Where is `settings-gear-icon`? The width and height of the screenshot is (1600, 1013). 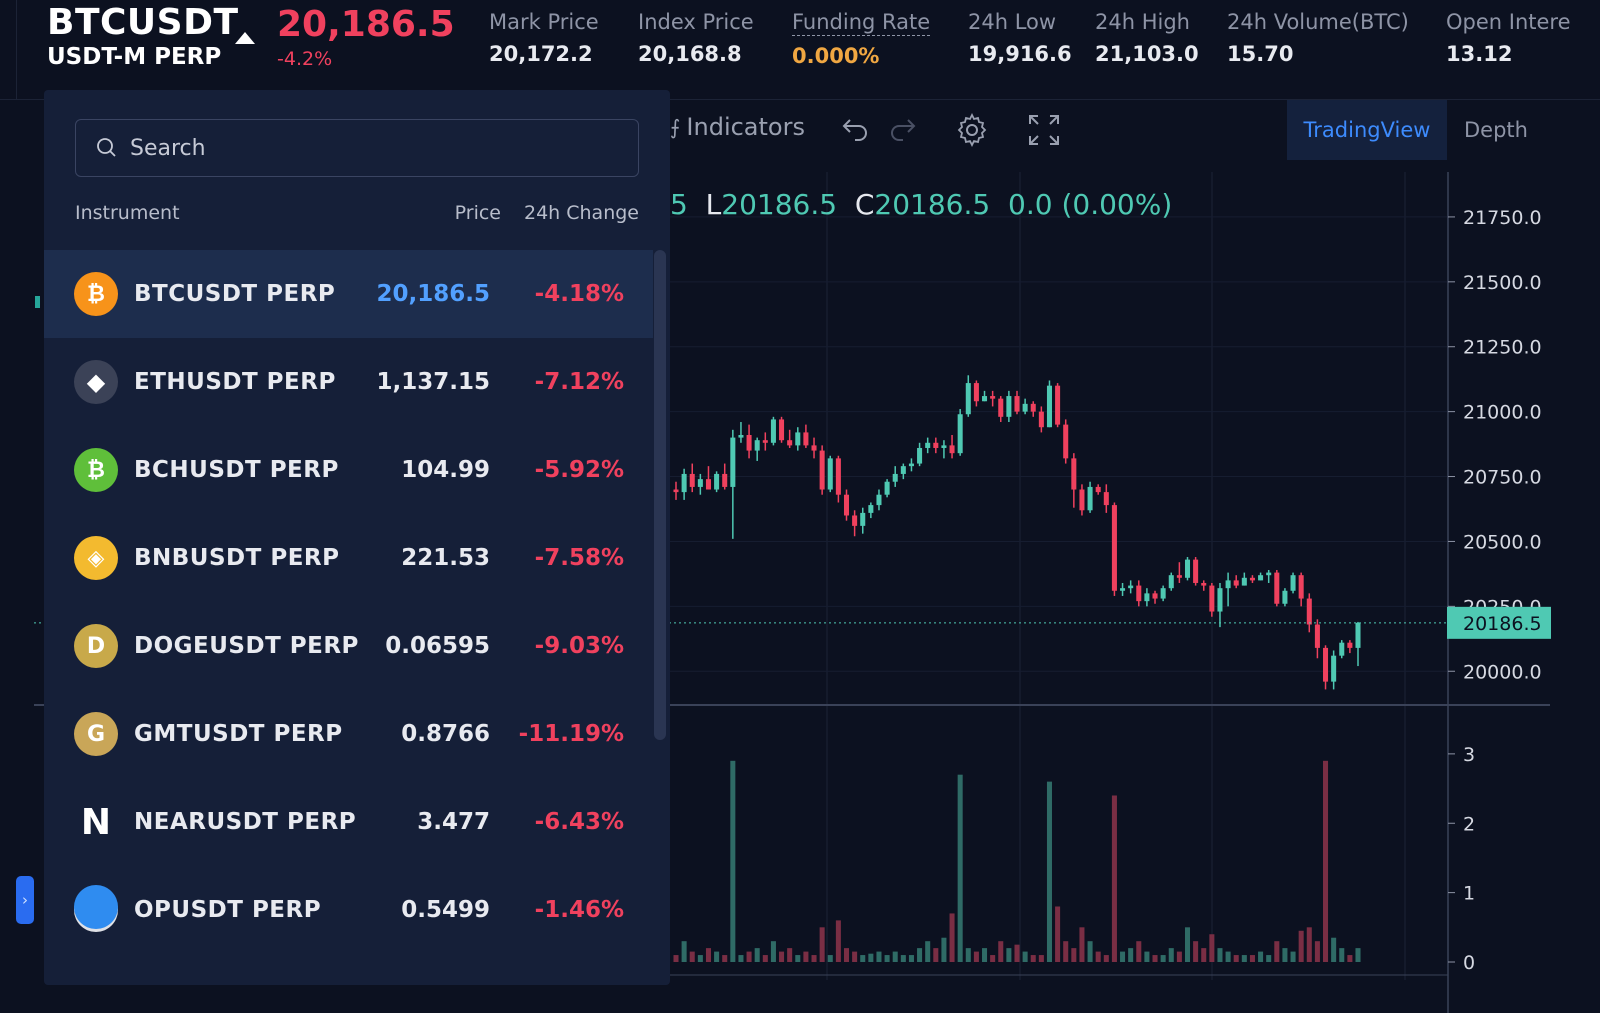 settings-gear-icon is located at coordinates (972, 130).